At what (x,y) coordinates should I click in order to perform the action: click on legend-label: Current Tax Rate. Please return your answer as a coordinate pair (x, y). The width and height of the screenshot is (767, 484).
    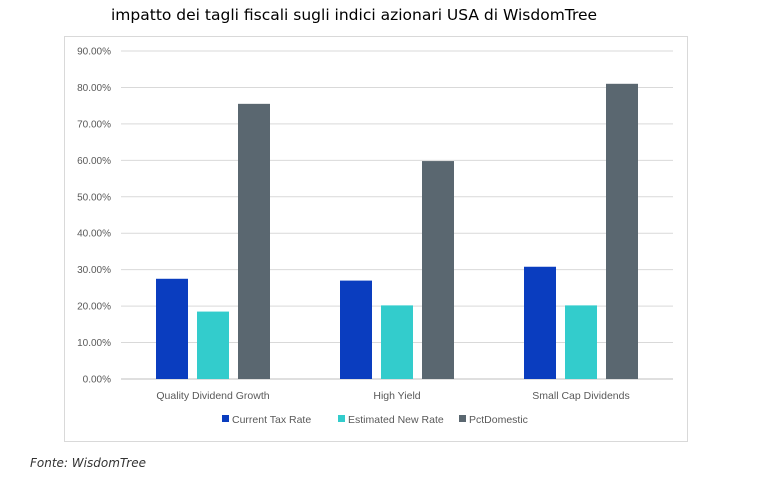
    Looking at the image, I should click on (271, 420).